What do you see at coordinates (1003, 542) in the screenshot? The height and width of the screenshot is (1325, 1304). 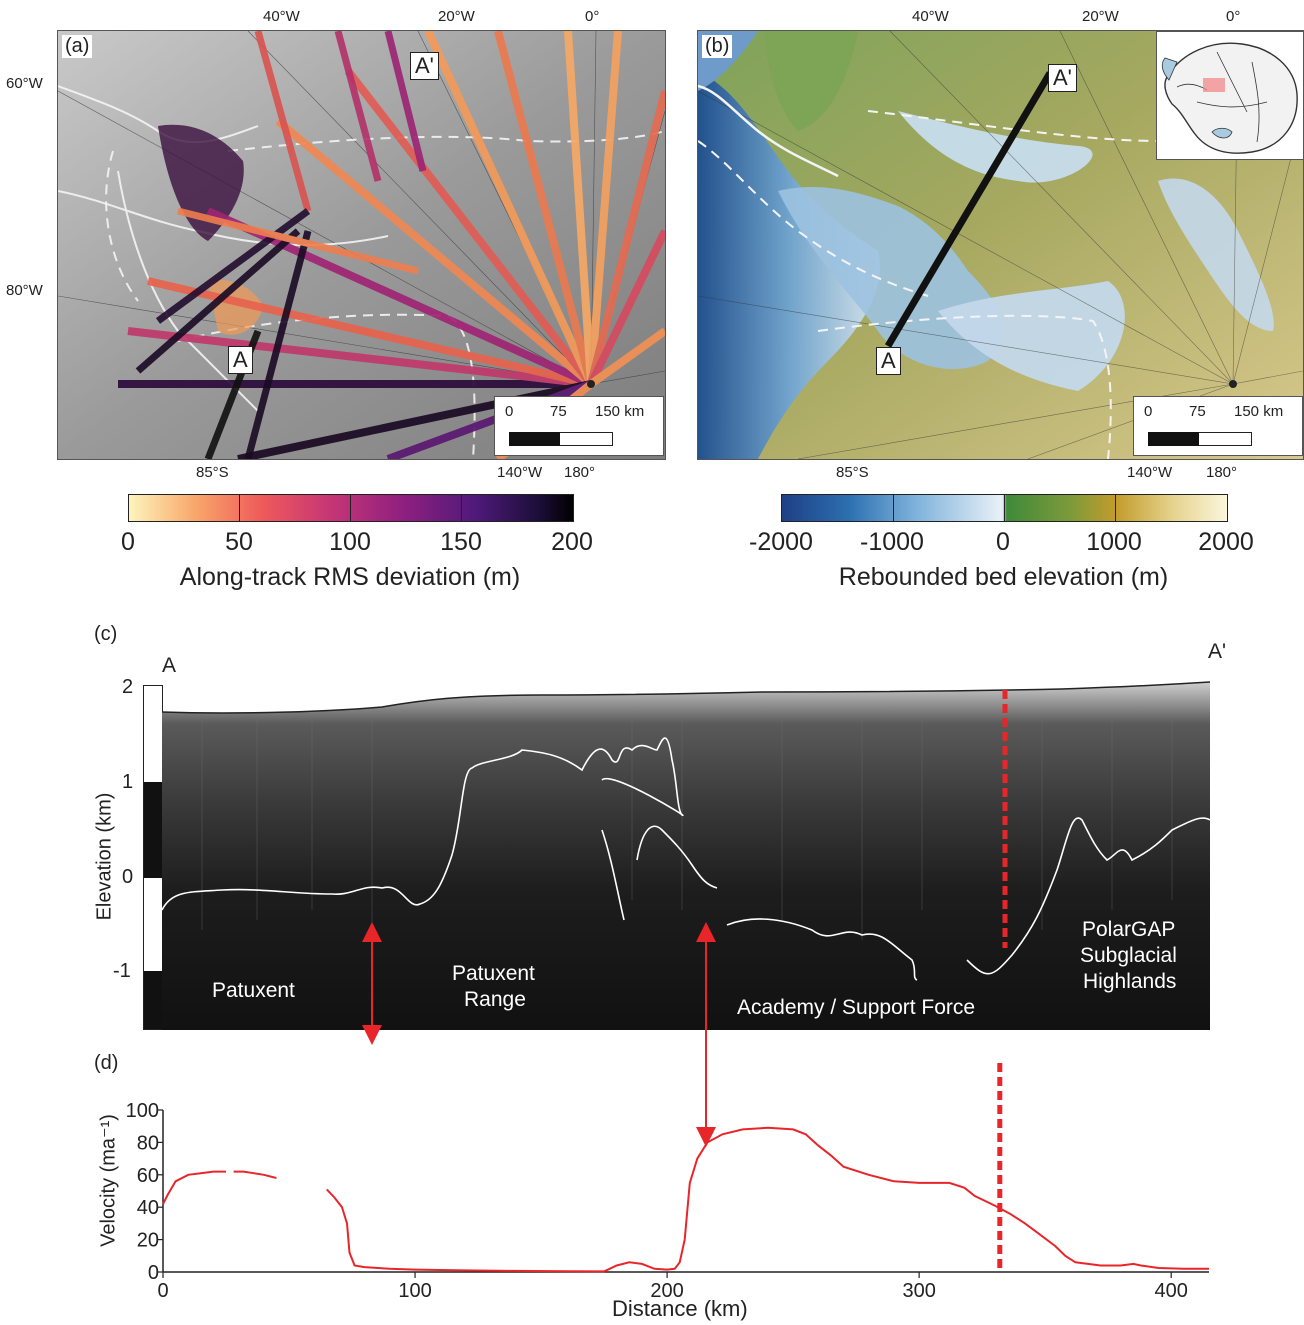 I see `cbar-b-tick-0: 0` at bounding box center [1003, 542].